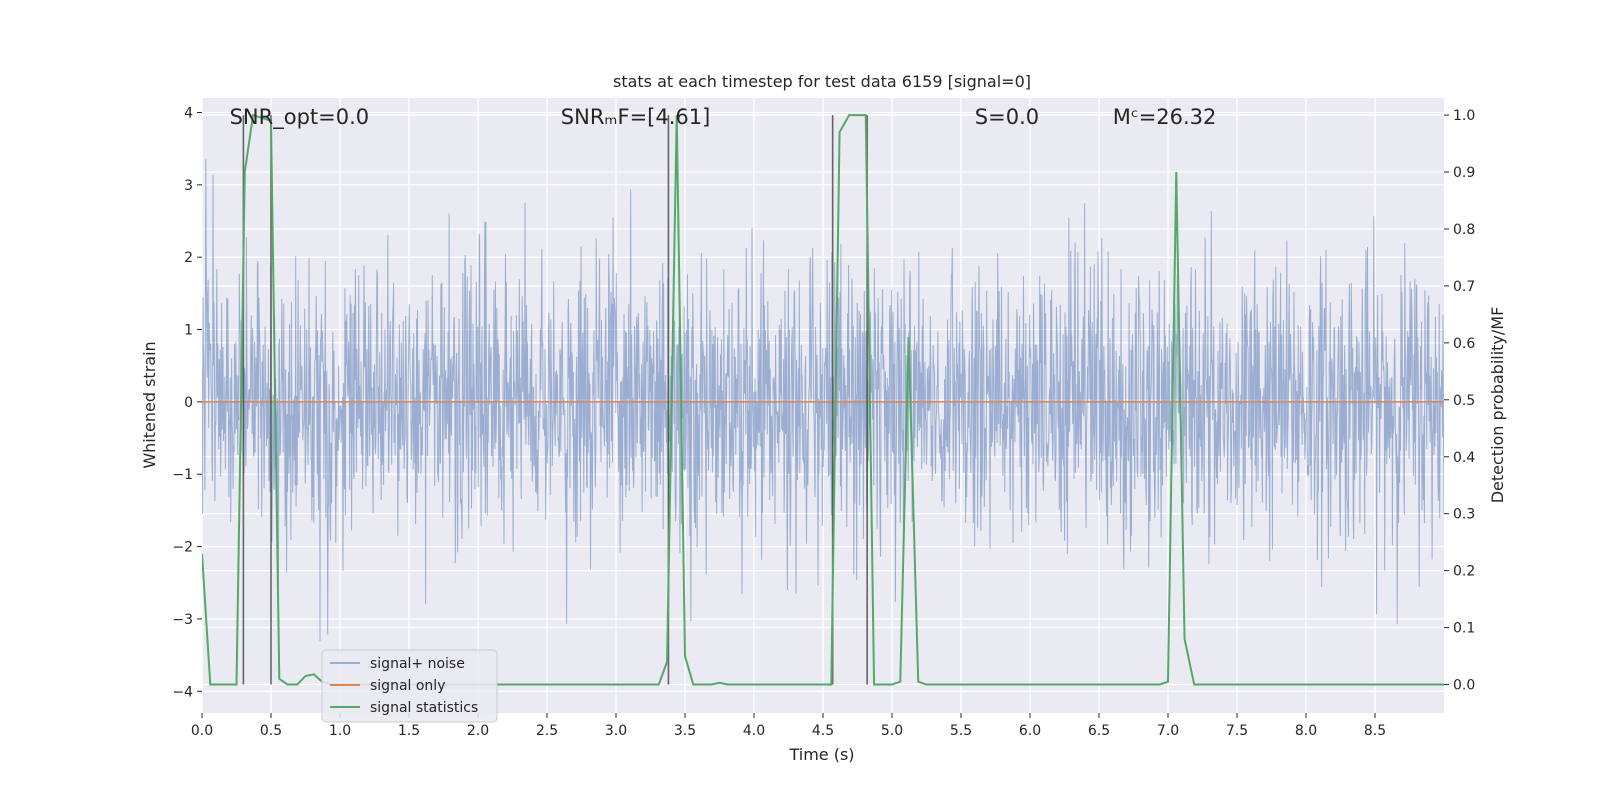 The width and height of the screenshot is (1600, 800). What do you see at coordinates (1007, 117) in the screenshot?
I see `annotation-text: S=0.0` at bounding box center [1007, 117].